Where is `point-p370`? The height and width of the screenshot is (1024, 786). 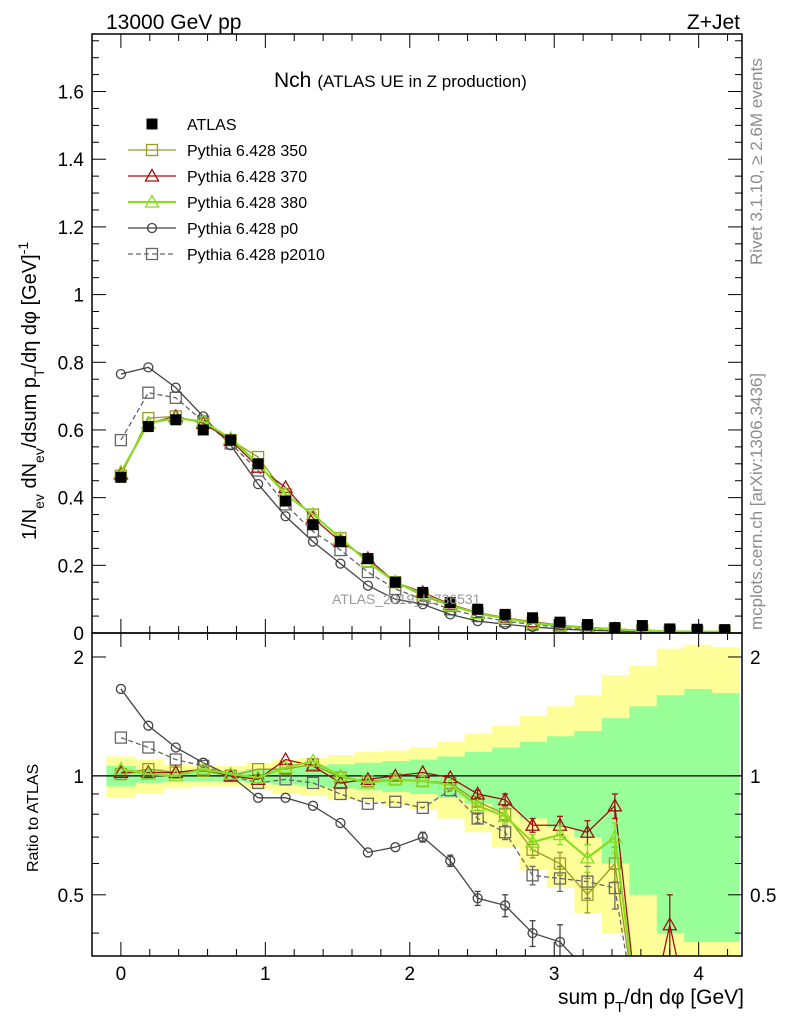
point-p370 is located at coordinates (285, 486).